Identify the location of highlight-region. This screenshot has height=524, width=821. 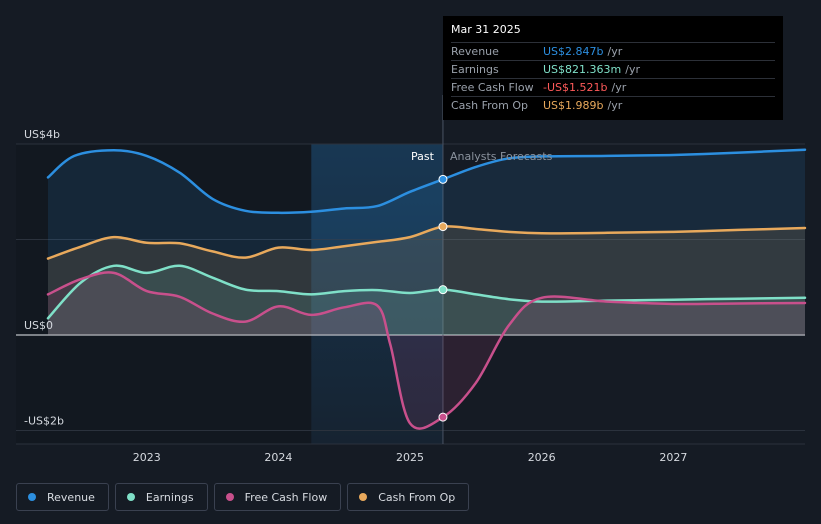
(377, 294).